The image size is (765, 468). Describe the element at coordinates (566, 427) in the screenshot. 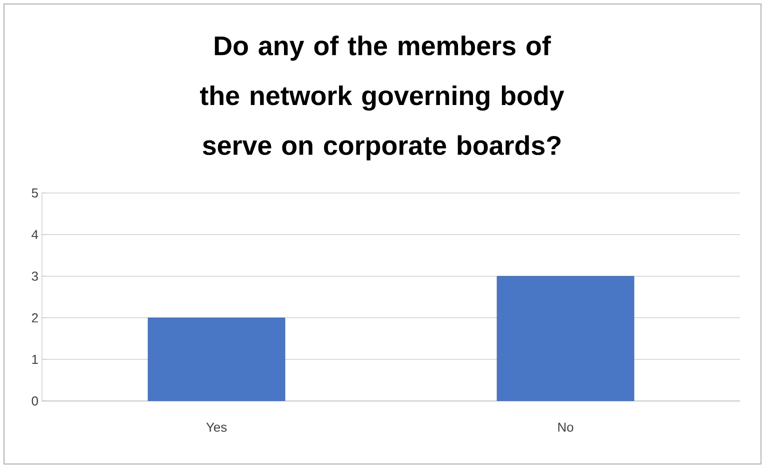

I see `x-tick-label: No` at that location.